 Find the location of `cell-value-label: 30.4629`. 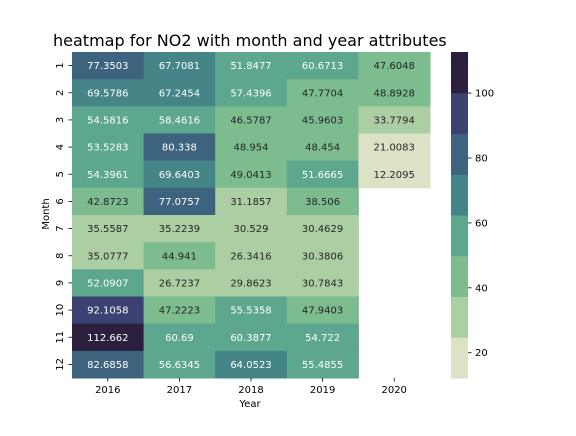

cell-value-label: 30.4629 is located at coordinates (322, 229).